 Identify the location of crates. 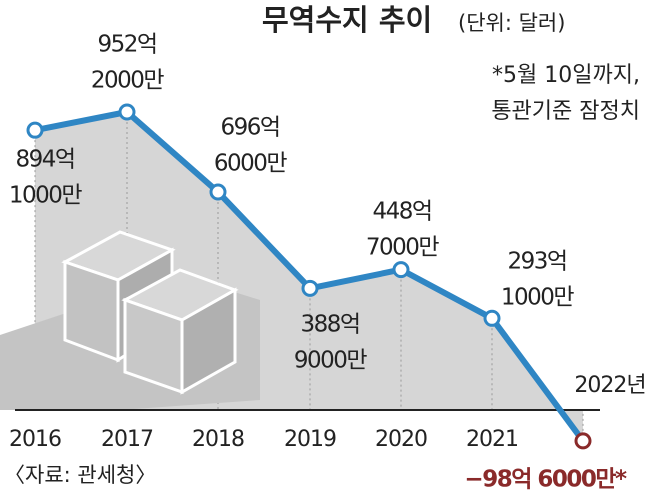
(130, 320).